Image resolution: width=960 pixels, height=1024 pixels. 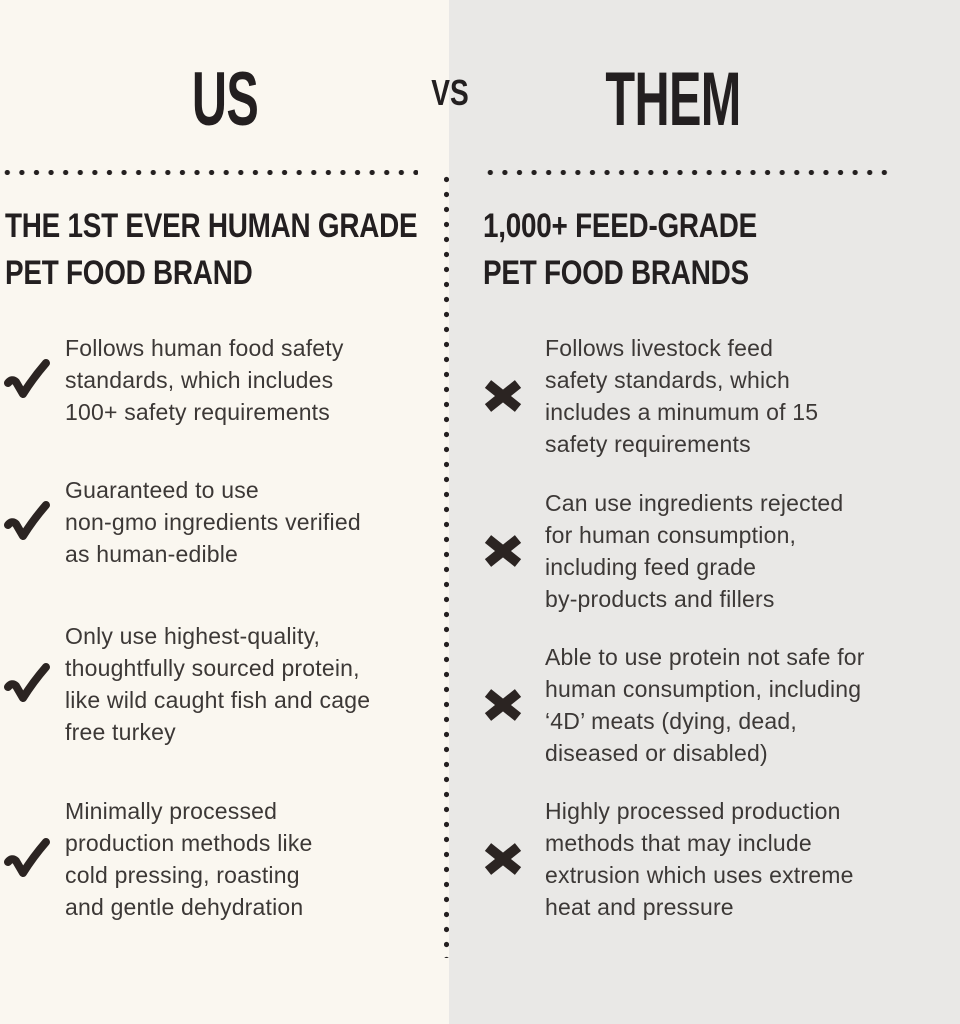 I want to click on them-title: THEM, so click(x=673, y=99).